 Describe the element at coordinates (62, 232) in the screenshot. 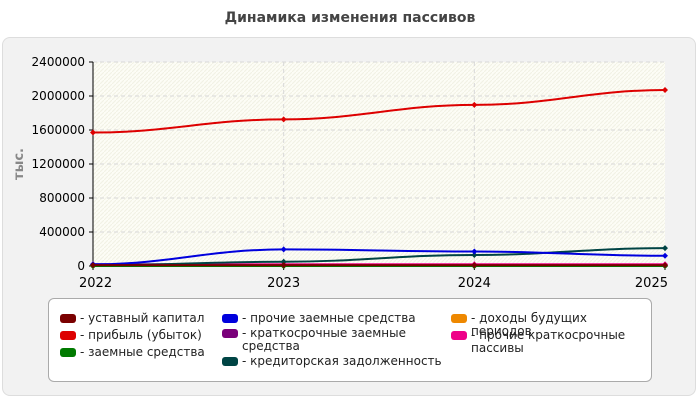

I see `y-tick-label: 400000` at that location.